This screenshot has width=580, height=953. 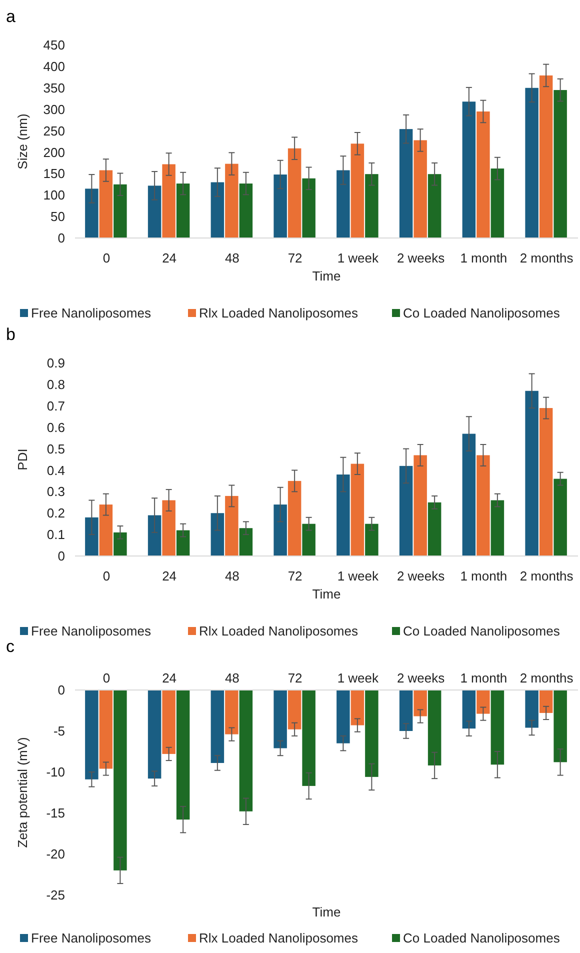 I want to click on y-tick-label: 0.2, so click(x=55, y=513).